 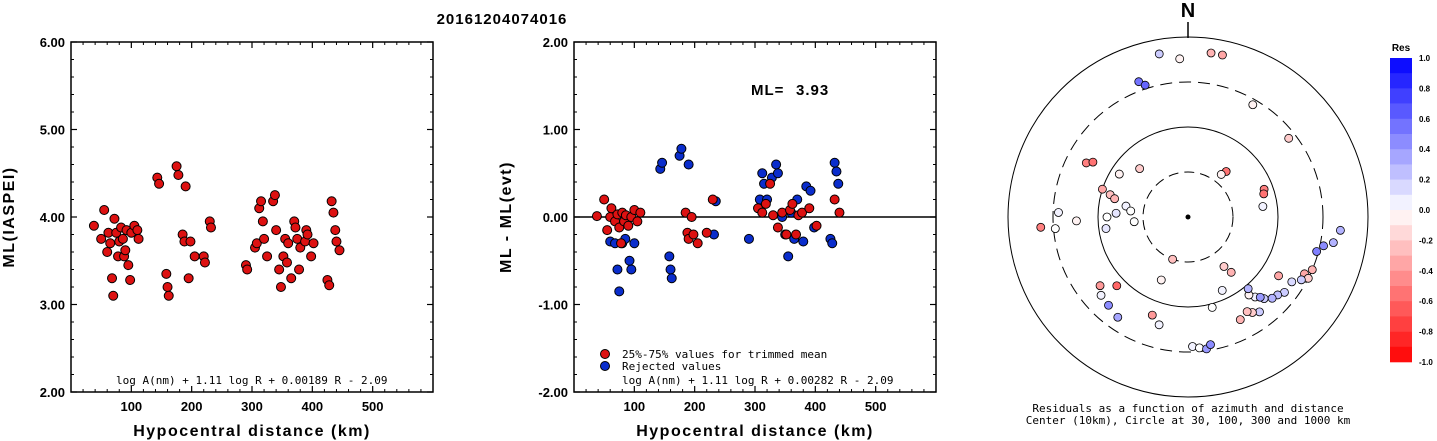 What do you see at coordinates (506, 217) in the screenshot?
I see `middle-y-axis-label: ML - ML(evt)` at bounding box center [506, 217].